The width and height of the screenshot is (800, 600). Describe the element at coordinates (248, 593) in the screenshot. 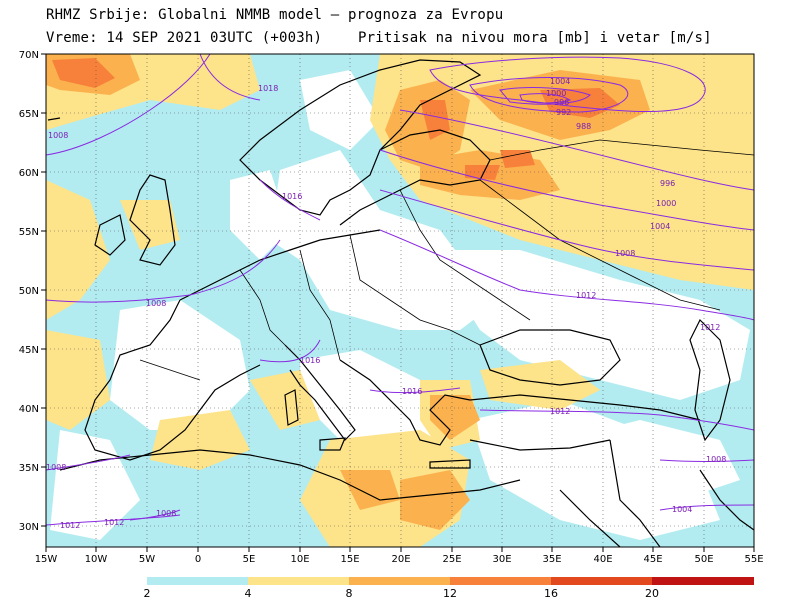

I see `colorbar-label: 4` at that location.